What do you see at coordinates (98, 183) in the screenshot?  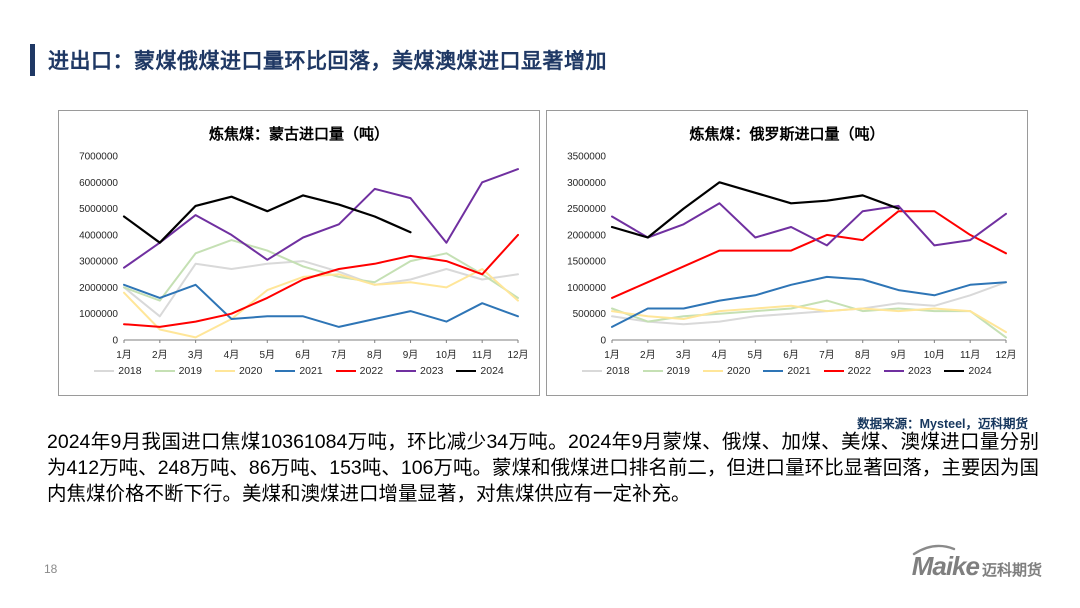 I see `svg-text: 6000000` at bounding box center [98, 183].